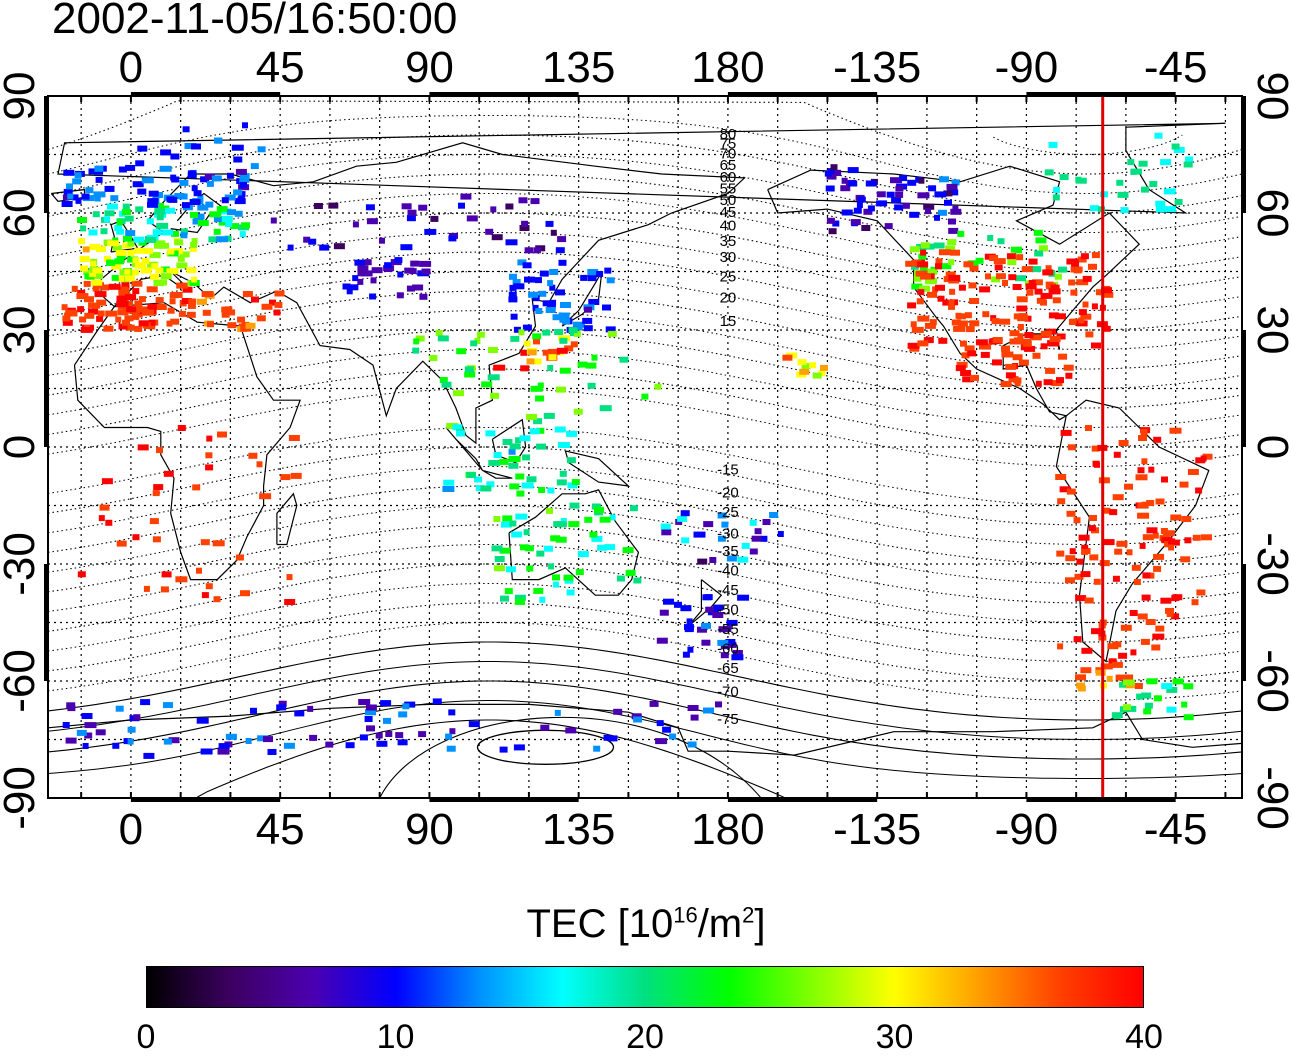 The width and height of the screenshot is (1292, 1057). Describe the element at coordinates (504, 94) in the screenshot. I see `frame-bar-top` at that location.